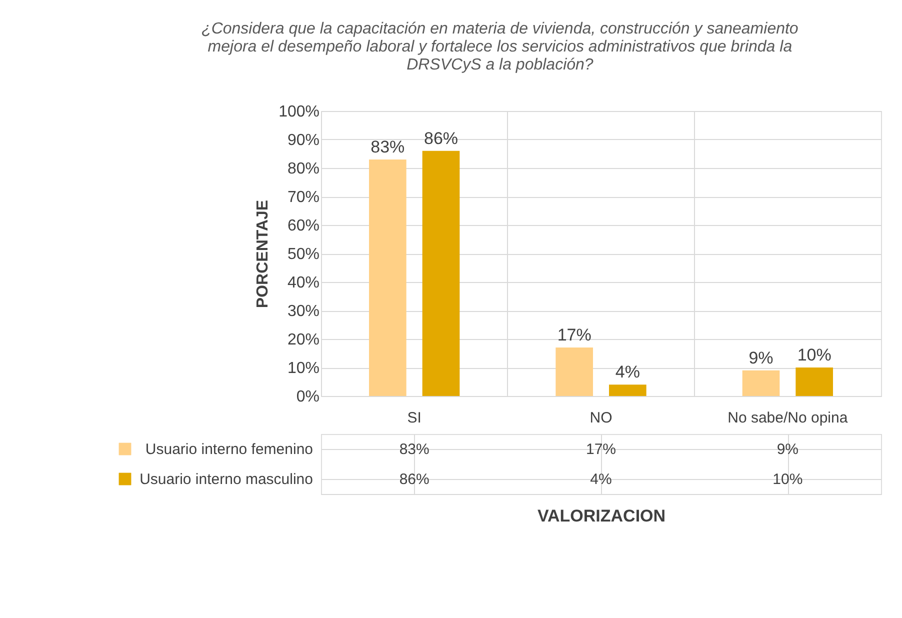  Describe the element at coordinates (627, 372) in the screenshot. I see `text: 4%` at that location.